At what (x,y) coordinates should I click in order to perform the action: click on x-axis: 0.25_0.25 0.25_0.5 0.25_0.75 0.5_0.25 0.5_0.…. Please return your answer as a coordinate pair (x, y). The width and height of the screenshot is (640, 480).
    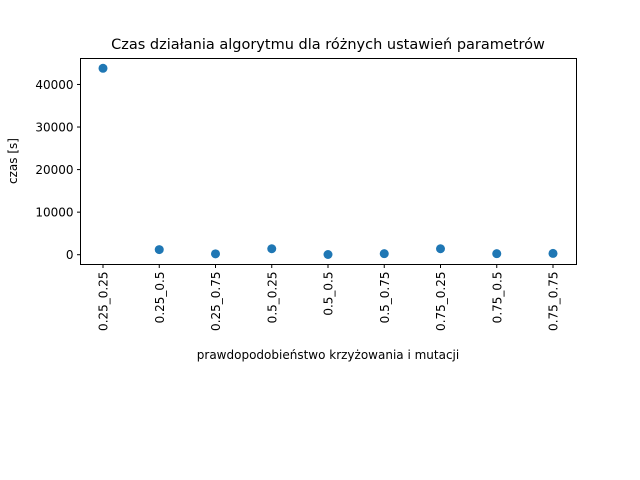
    Looking at the image, I should click on (329, 297).